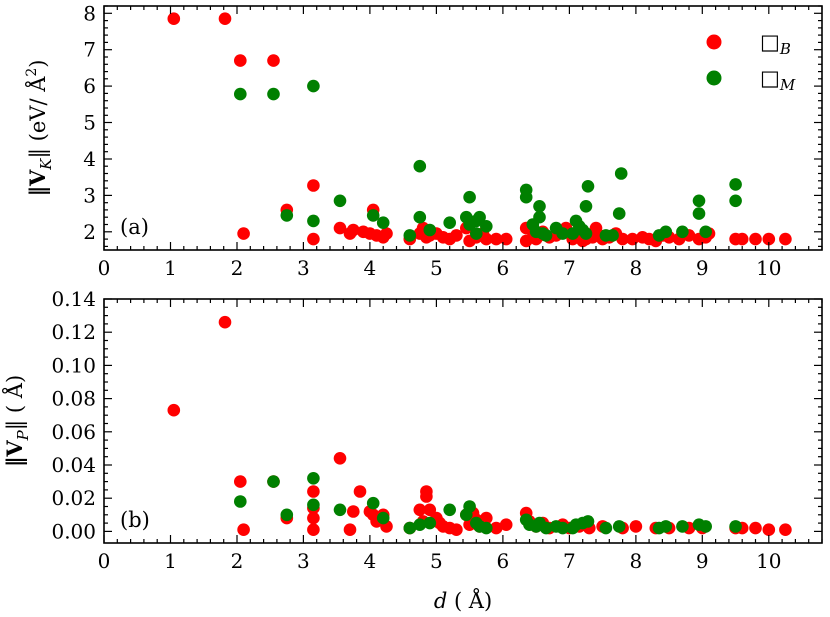 The image size is (830, 617). I want to click on ytick-label-a-2: 2, so click(89, 232).